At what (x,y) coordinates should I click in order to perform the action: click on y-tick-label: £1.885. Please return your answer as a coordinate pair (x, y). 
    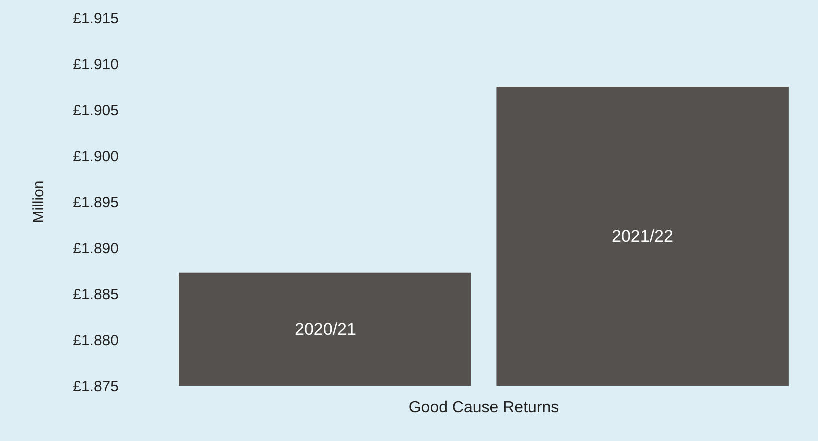
    Looking at the image, I should click on (96, 295).